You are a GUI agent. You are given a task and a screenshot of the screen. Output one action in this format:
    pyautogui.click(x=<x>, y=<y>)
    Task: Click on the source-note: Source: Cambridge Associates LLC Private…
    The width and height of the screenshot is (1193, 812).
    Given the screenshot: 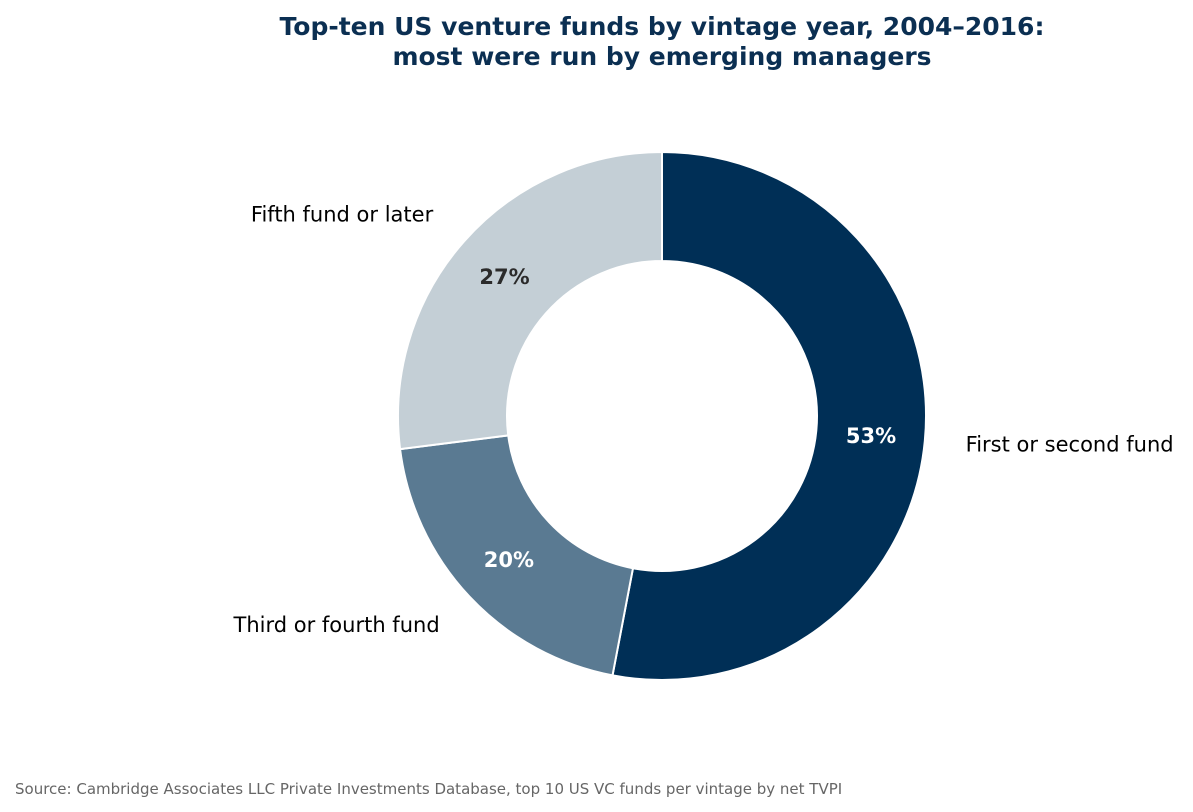 What is the action you would take?
    pyautogui.click(x=428, y=789)
    